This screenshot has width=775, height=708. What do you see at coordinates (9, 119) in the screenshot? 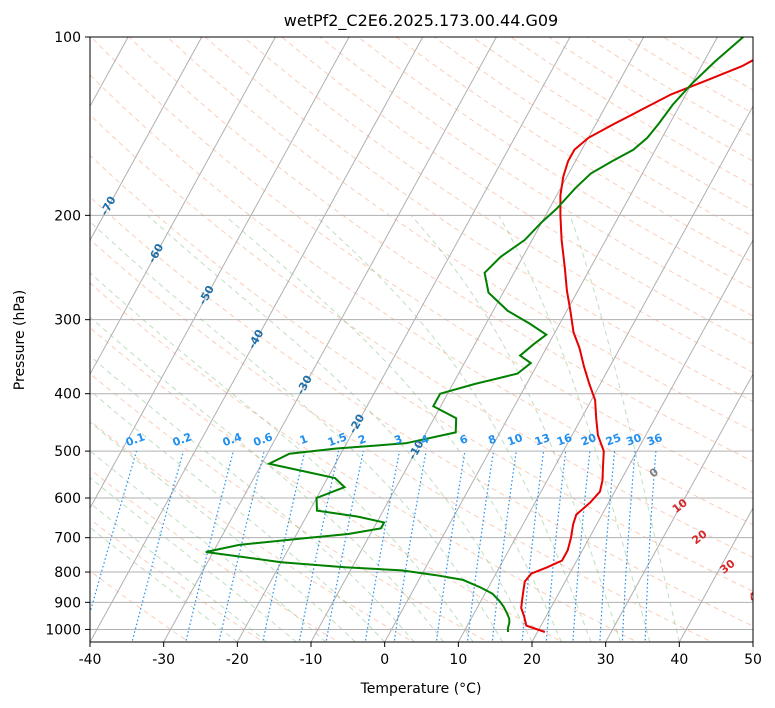
I see `isotherm-label: -90` at bounding box center [9, 119].